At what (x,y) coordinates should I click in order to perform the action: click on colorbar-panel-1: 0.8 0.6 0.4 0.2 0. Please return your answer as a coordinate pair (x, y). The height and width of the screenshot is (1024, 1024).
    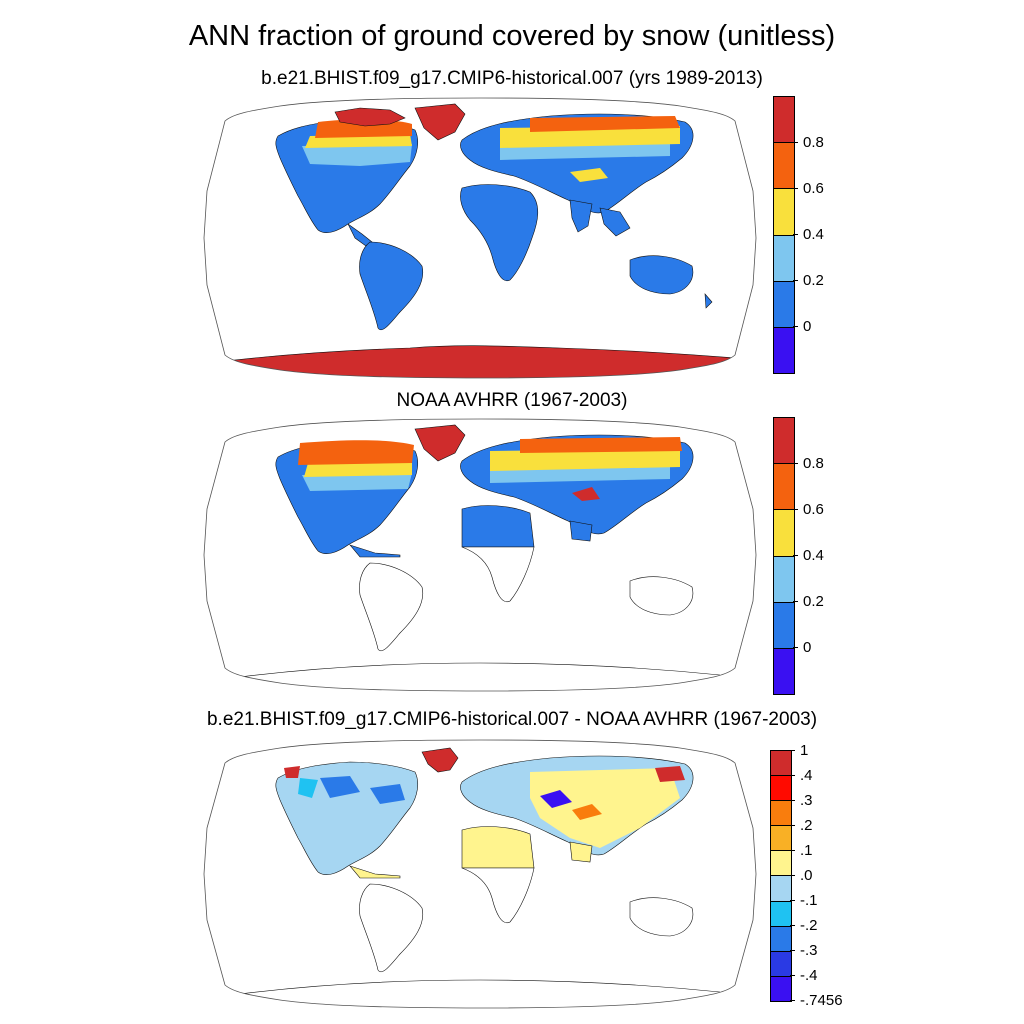
    Looking at the image, I should click on (803, 235).